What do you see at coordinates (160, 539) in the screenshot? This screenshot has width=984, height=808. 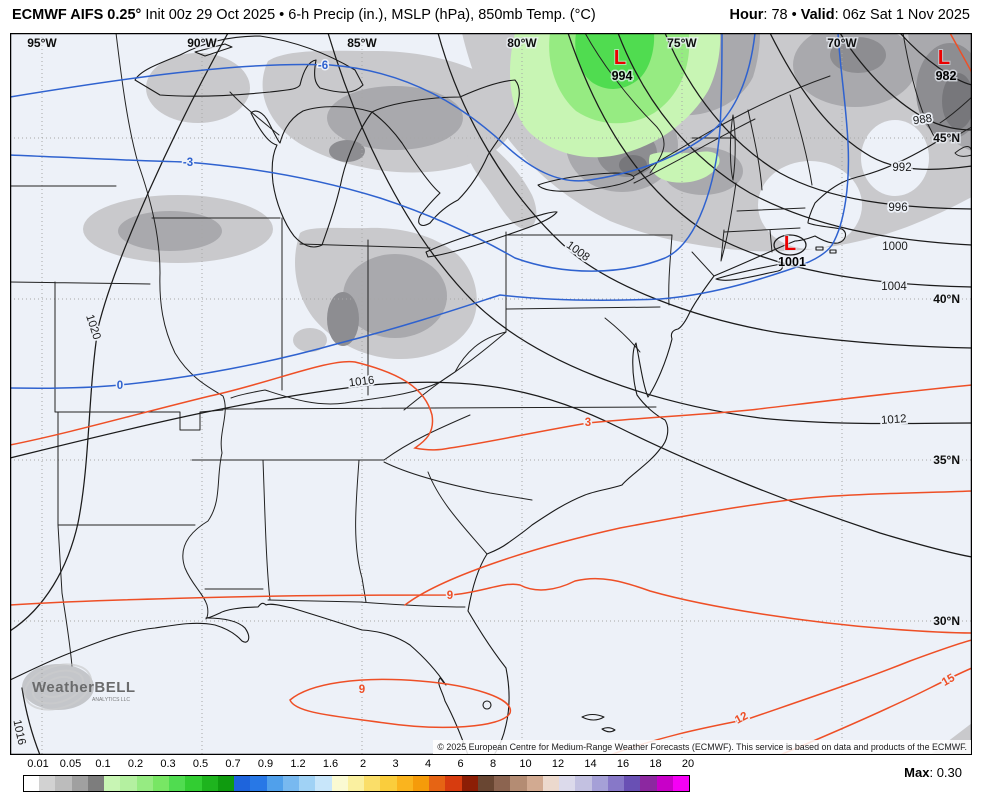 I see `border-ark-la` at bounding box center [160, 539].